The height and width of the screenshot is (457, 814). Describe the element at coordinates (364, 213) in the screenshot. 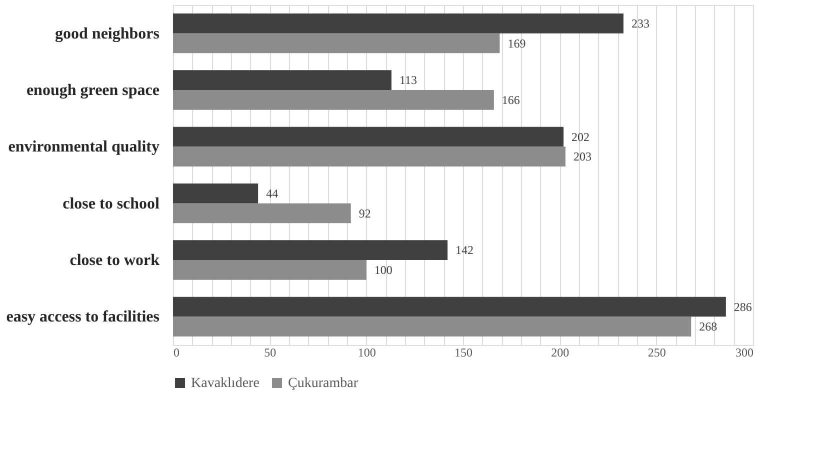

I see `data-label: 92` at that location.